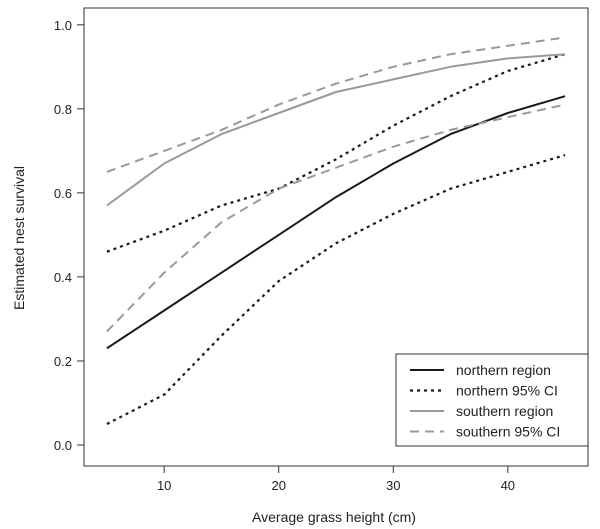  I want to click on x-tick-label: 10, so click(164, 485).